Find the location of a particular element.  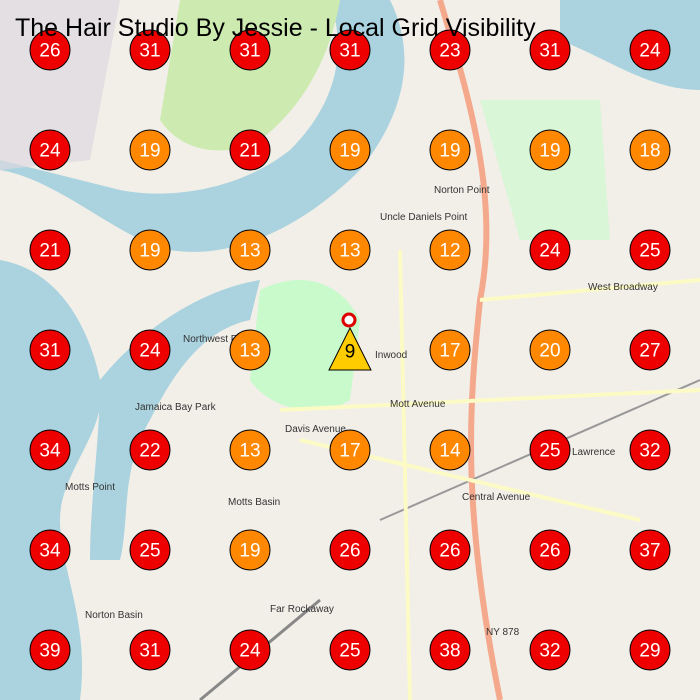

map-label: Motts Basin is located at coordinates (254, 502).